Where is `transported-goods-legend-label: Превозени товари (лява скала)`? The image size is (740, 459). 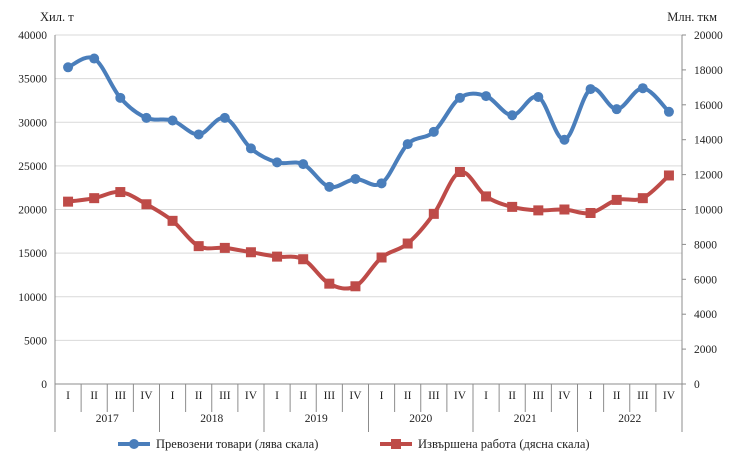
transported-goods-legend-label: Превозени товари (лява скала) is located at coordinates (237, 444).